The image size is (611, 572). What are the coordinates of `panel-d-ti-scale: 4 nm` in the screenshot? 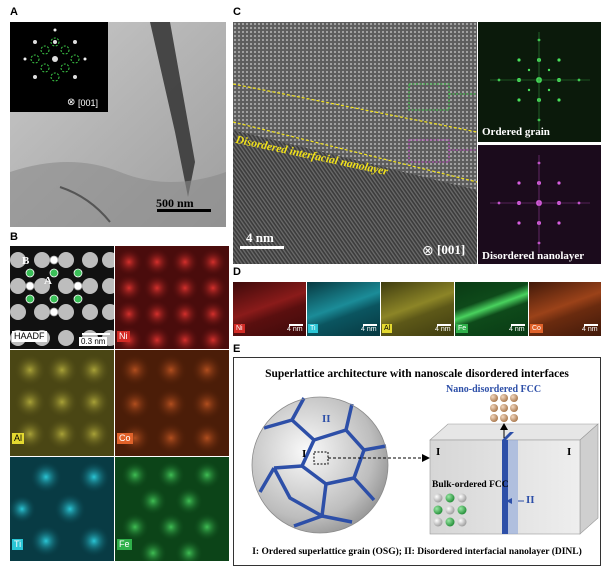 It's located at (369, 329).